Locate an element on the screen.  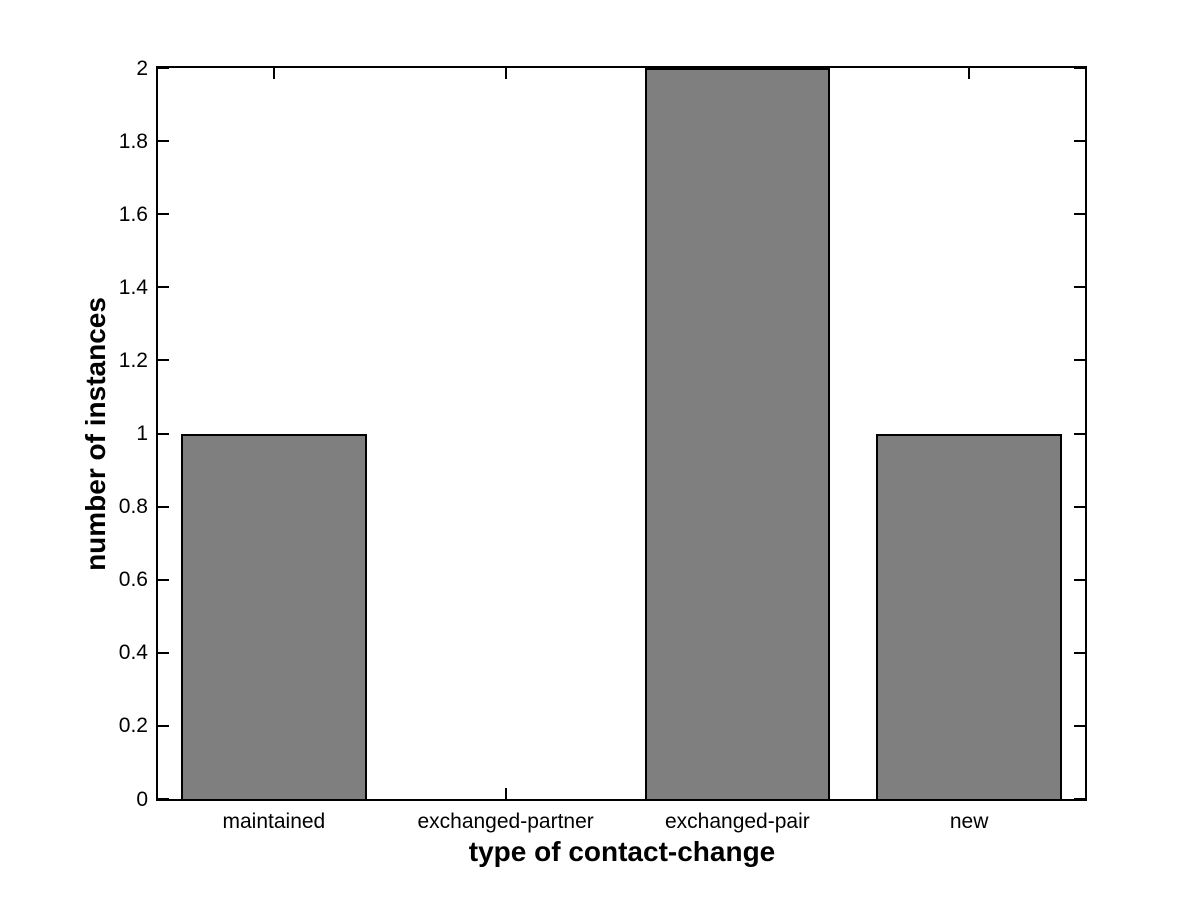
x-tick-label: exchanged-pair is located at coordinates (737, 821).